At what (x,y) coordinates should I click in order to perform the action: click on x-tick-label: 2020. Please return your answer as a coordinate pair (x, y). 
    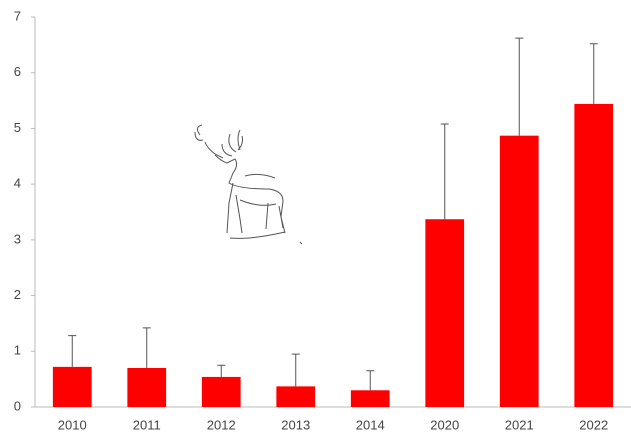
    Looking at the image, I should click on (444, 424).